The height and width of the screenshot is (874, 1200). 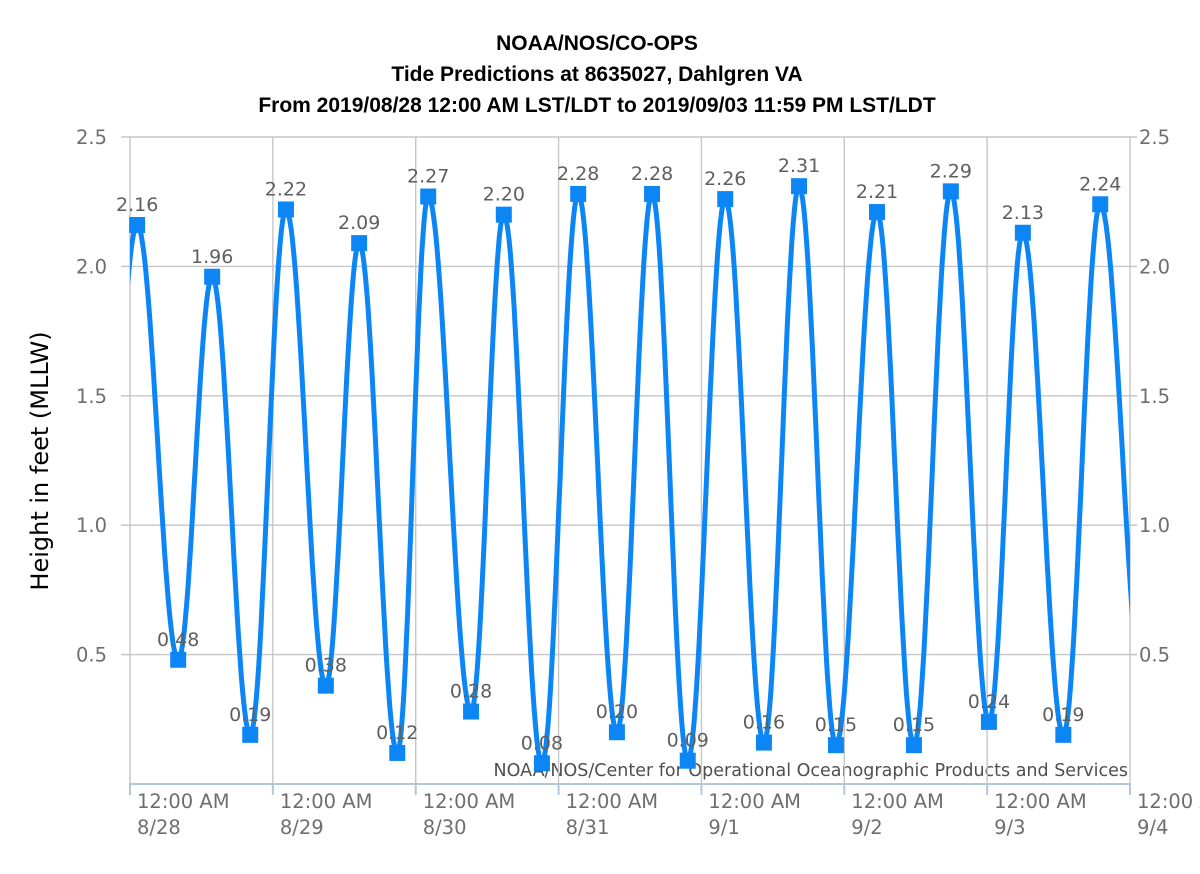 I want to click on y-tick-label-right: 2.5, so click(x=1154, y=137).